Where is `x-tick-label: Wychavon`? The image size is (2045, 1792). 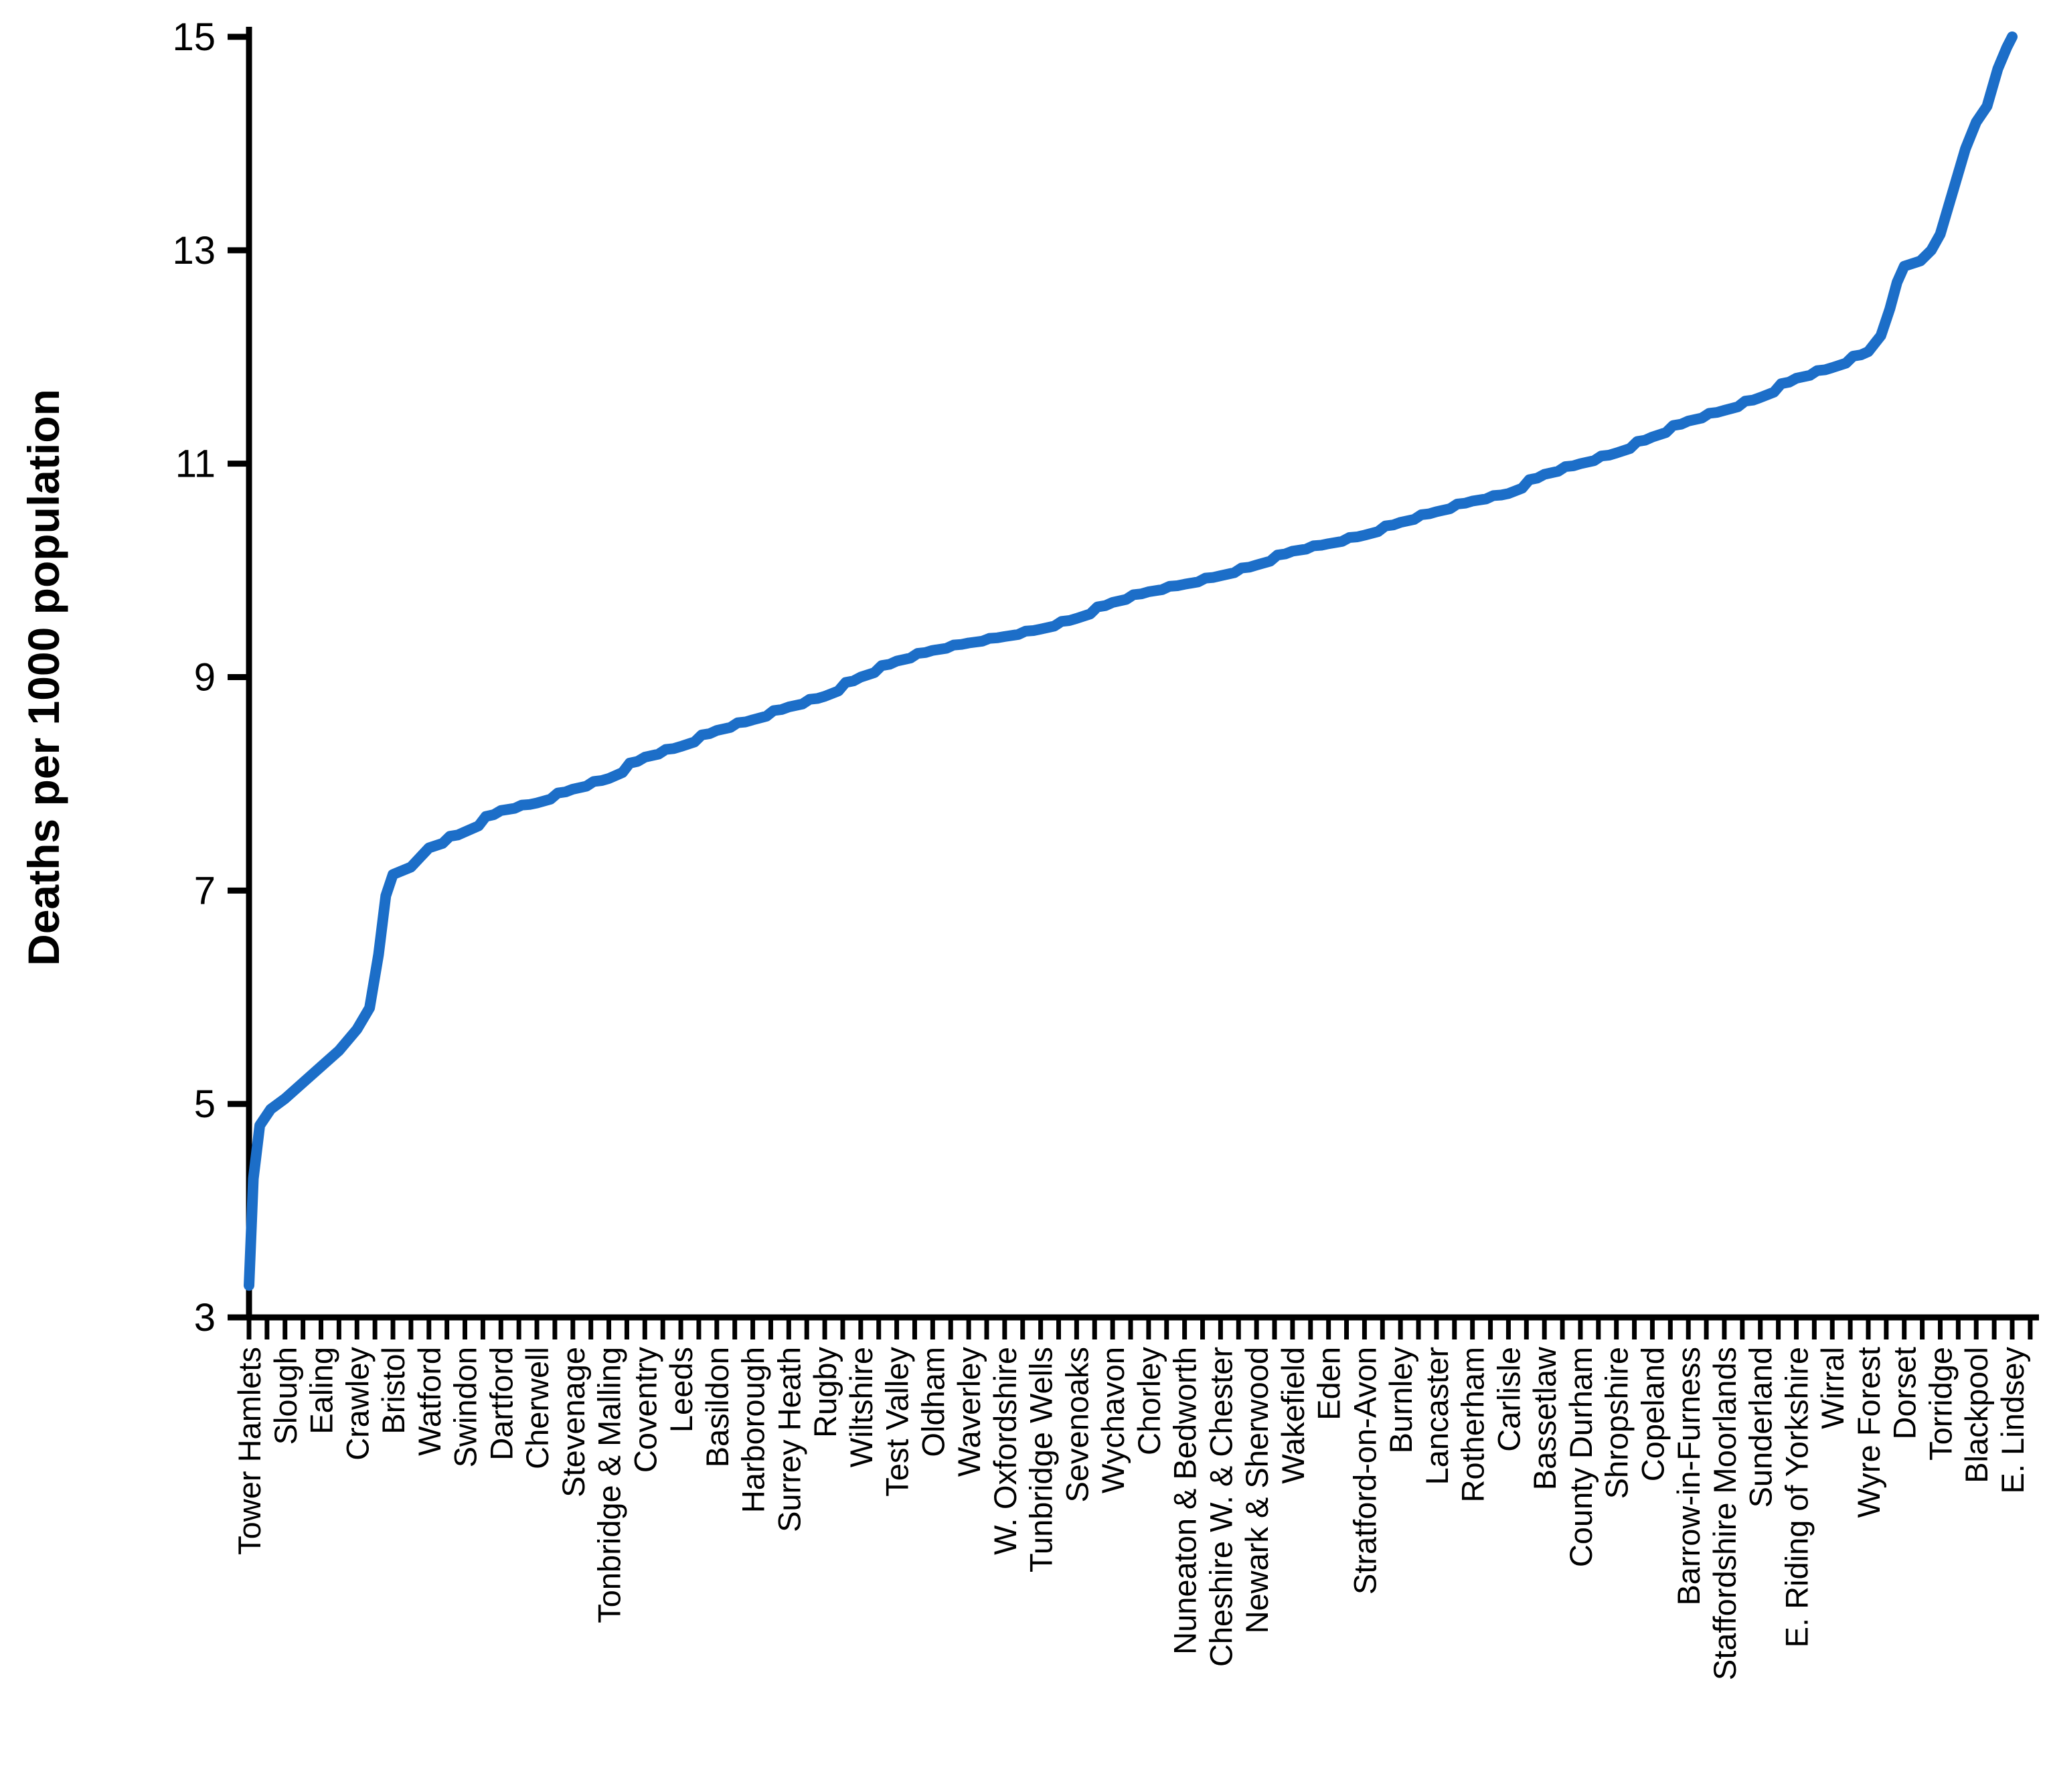
x-tick-label: Wychavon is located at coordinates (1113, 1420).